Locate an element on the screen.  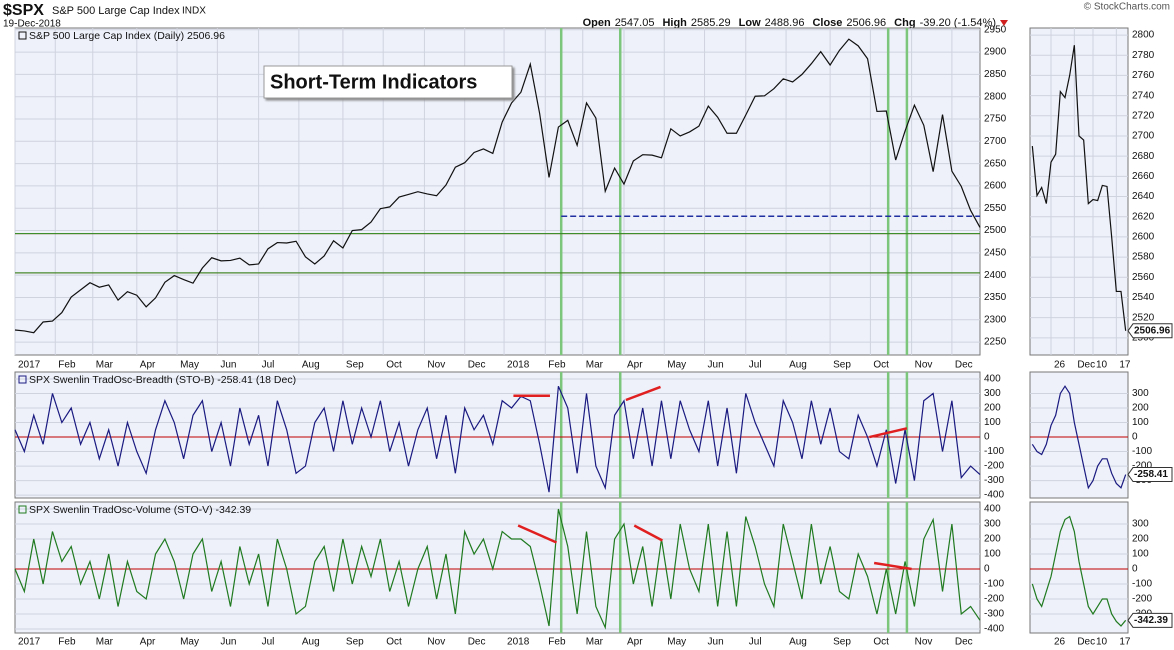
y-tick-label: -200 is located at coordinates (1142, 599).